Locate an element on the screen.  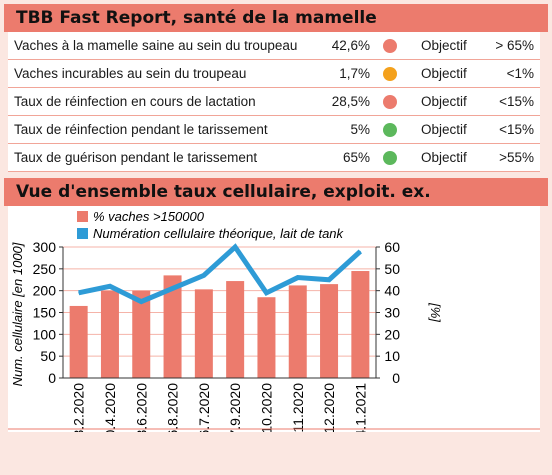
row-target: > 65% is located at coordinates (514, 45).